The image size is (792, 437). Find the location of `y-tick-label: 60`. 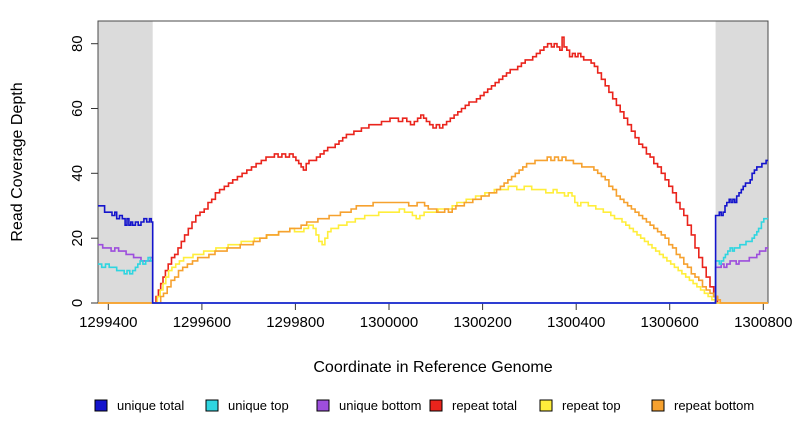

y-tick-label: 60 is located at coordinates (77, 108).